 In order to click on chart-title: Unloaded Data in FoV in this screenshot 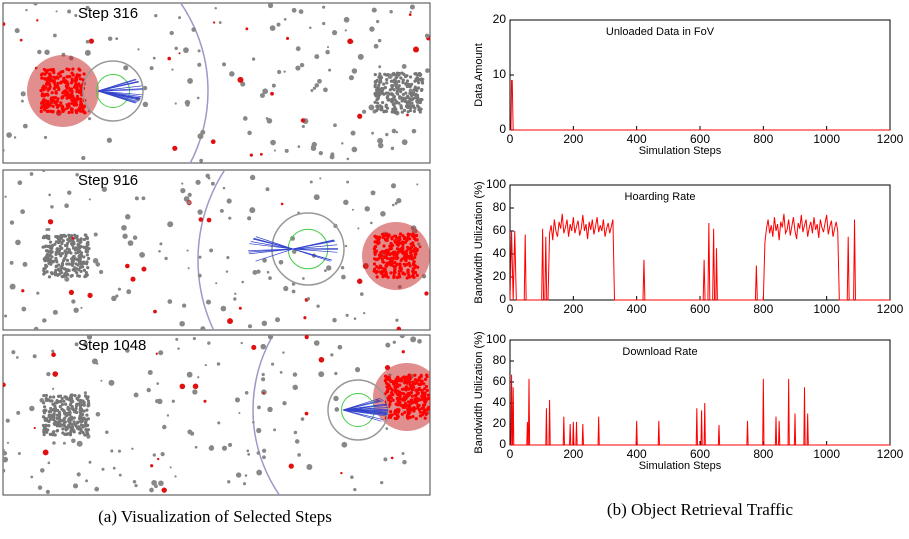, I will do `click(660, 32)`.